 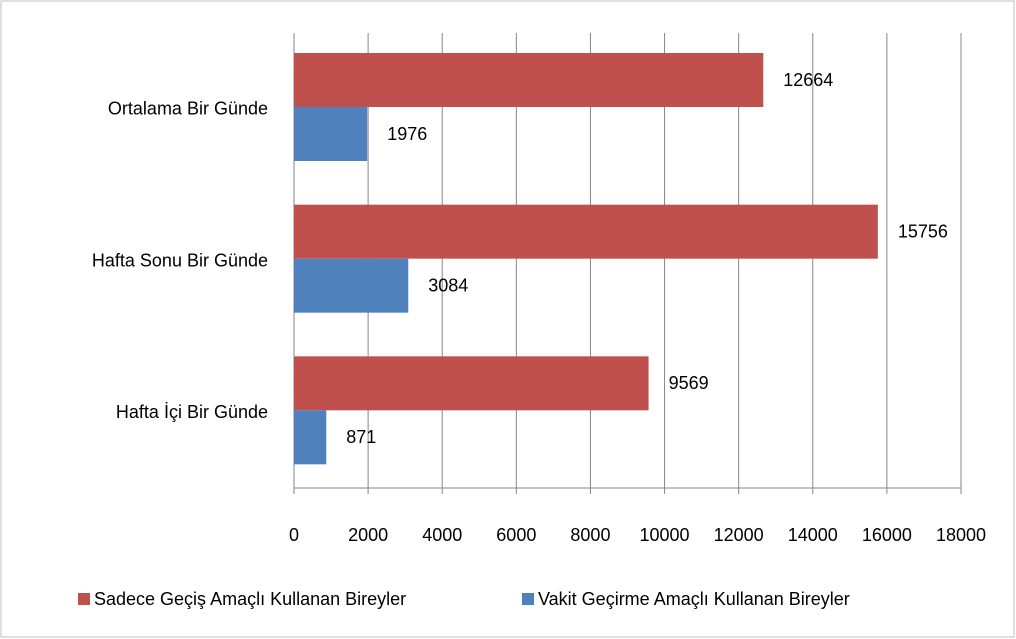 I want to click on x-tick-label: 4000, so click(x=442, y=535).